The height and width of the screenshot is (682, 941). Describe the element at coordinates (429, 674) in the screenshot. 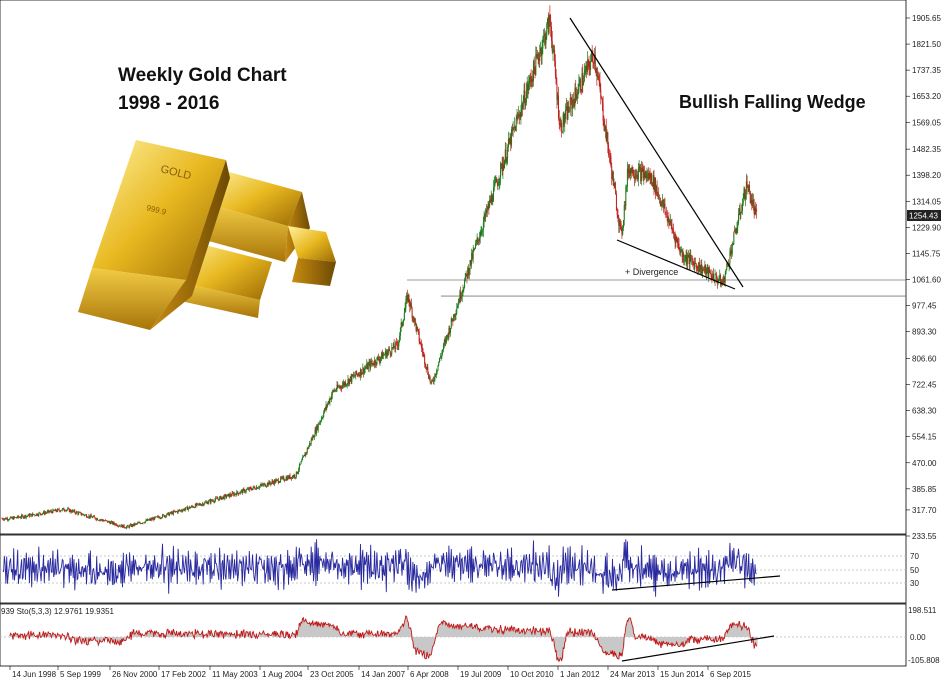

I see `time-tick-label: 6 Apr 2008` at that location.